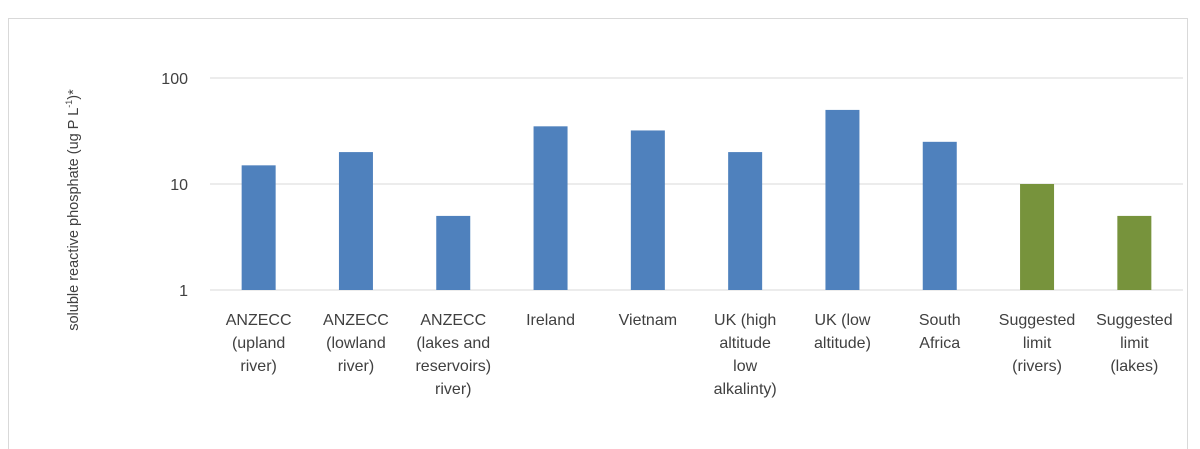  I want to click on x-category-label: Ireland, so click(550, 320).